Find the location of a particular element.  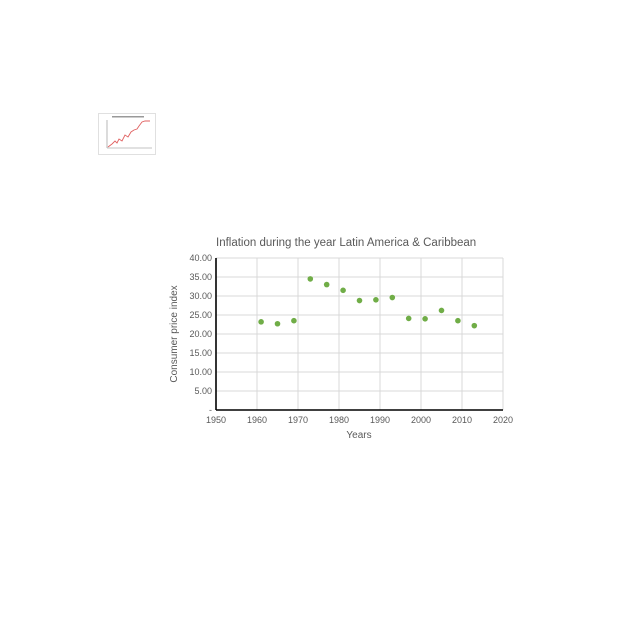

x-tick-label: 1950 is located at coordinates (216, 420).